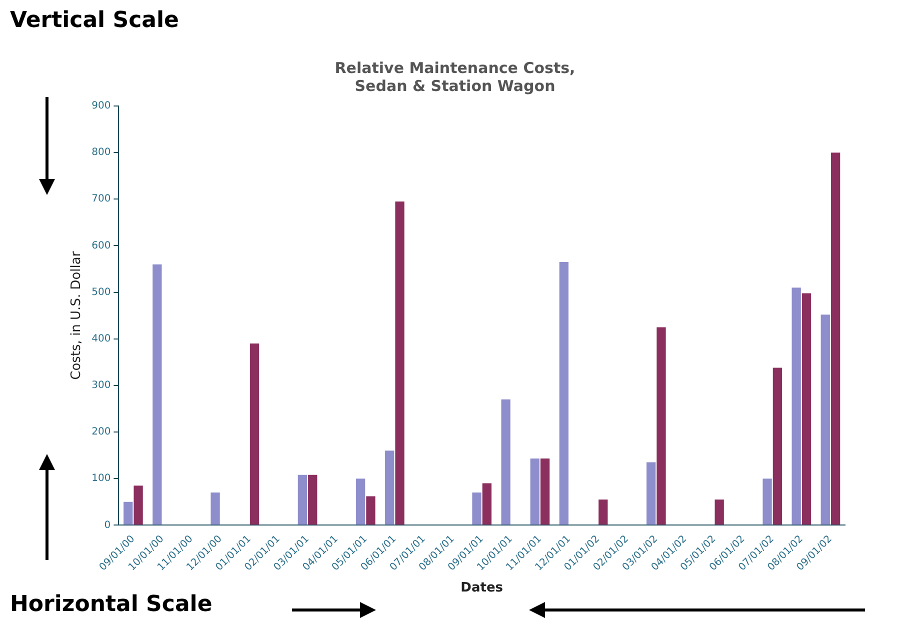 The width and height of the screenshot is (909, 628). Describe the element at coordinates (101, 106) in the screenshot. I see `y-tick-label: 900` at that location.